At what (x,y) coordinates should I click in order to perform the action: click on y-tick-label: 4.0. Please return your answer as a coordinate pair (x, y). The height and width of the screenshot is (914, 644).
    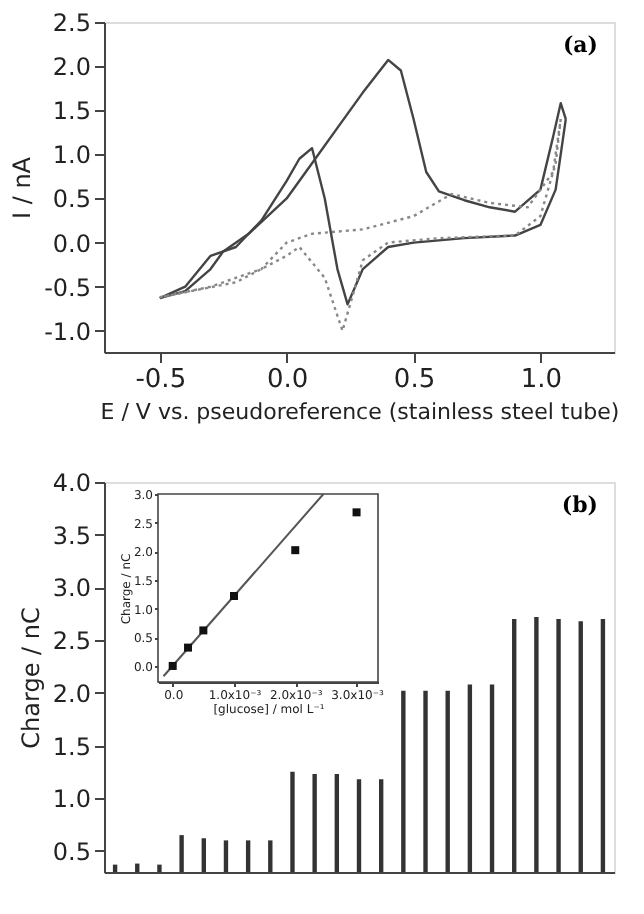
    Looking at the image, I should click on (71, 483).